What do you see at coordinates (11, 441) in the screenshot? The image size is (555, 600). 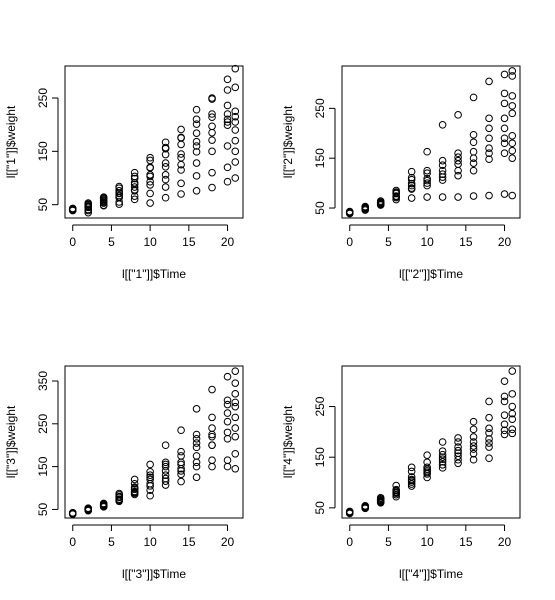 I see `y-axis-title: l[["3"]]$weight` at bounding box center [11, 441].